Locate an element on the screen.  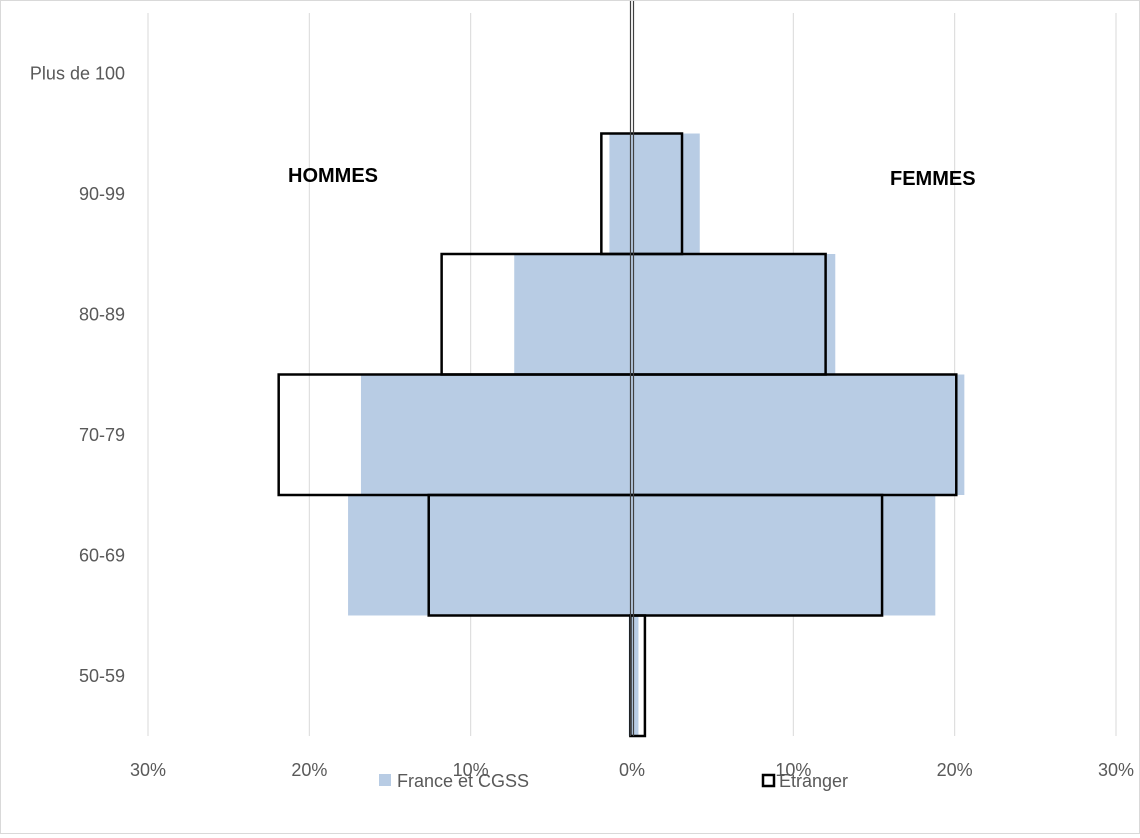
category-label-80-89: 80-89 is located at coordinates (102, 314).